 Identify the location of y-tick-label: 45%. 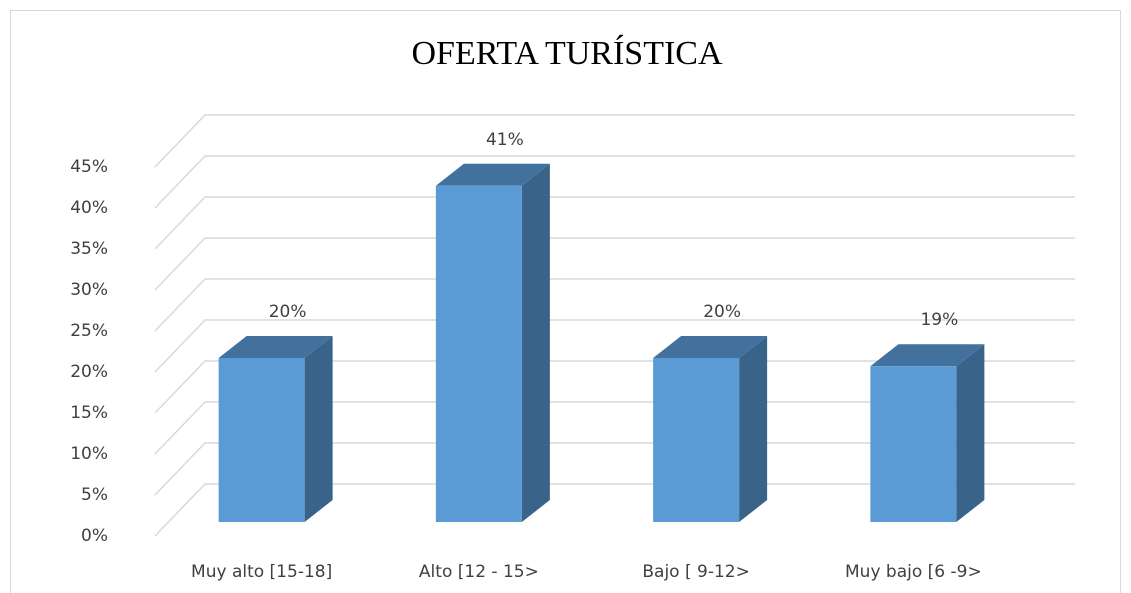
(89, 167).